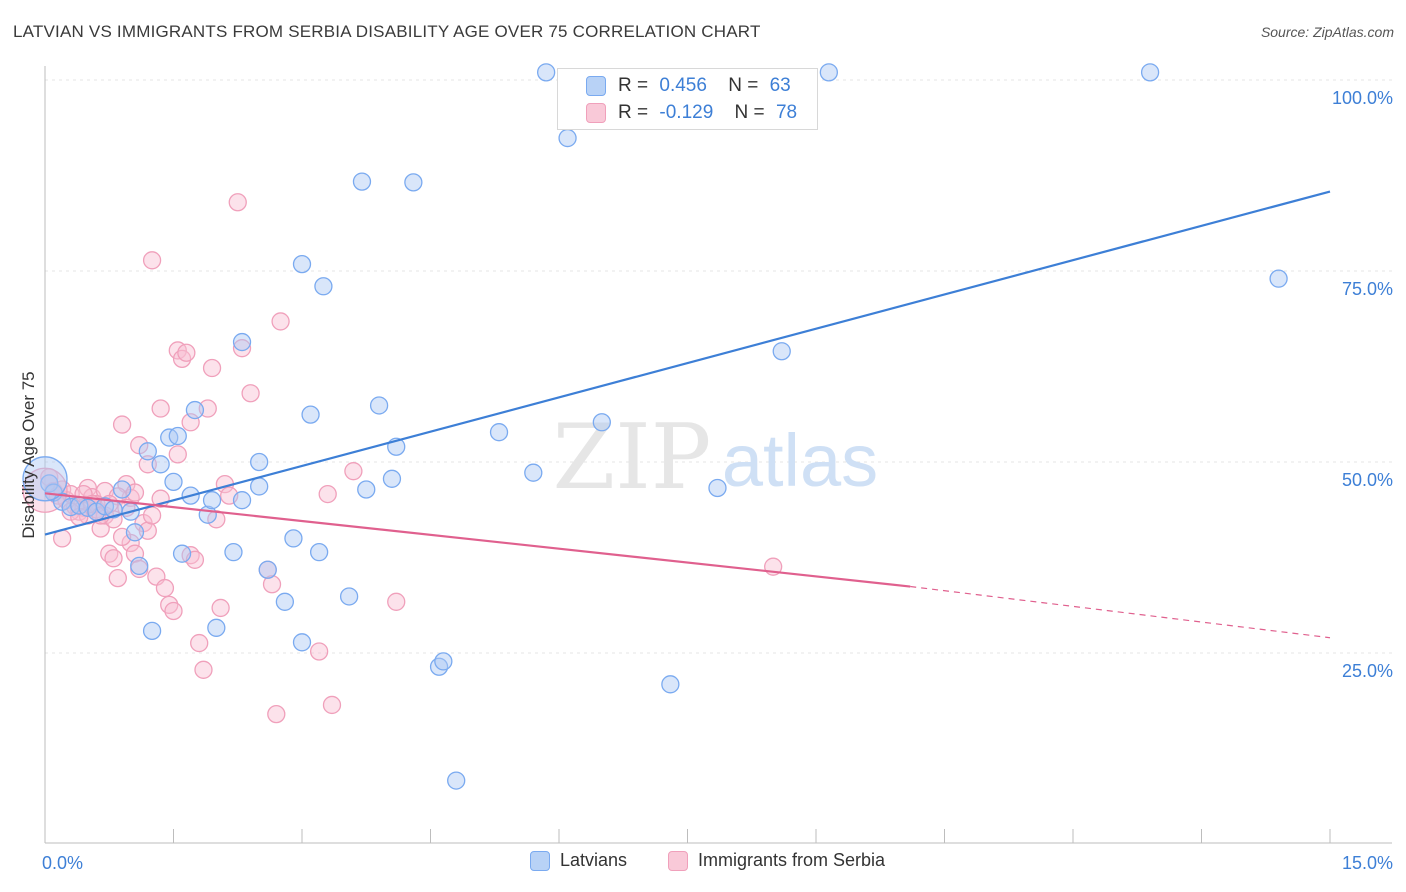 The image size is (1406, 892). Describe the element at coordinates (678, 860) in the screenshot. I see `serbia-legend-swatch` at that location.